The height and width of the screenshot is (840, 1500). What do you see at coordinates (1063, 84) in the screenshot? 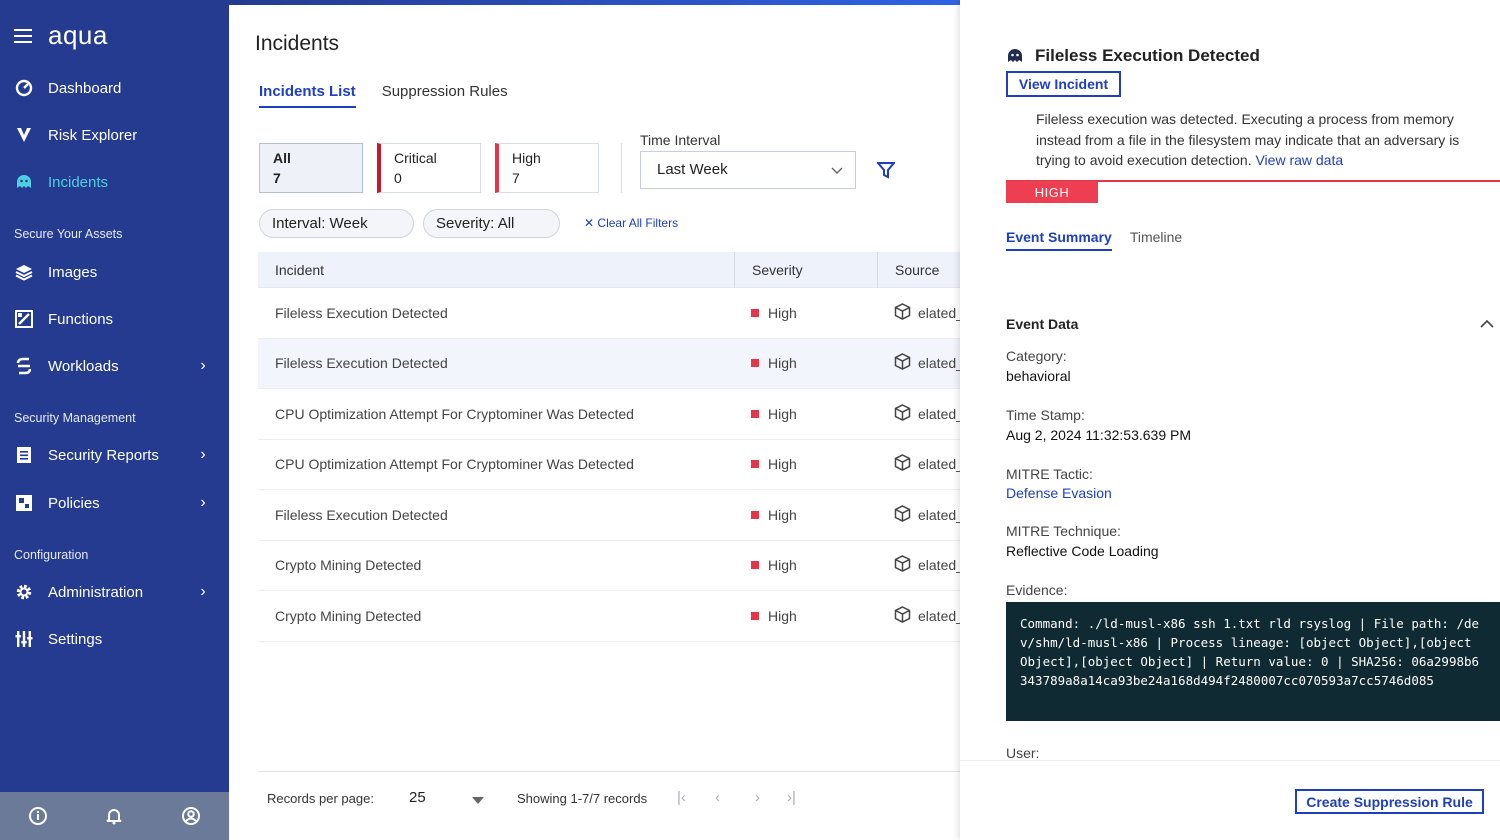
I see `view-incident-button: View Incident` at bounding box center [1063, 84].